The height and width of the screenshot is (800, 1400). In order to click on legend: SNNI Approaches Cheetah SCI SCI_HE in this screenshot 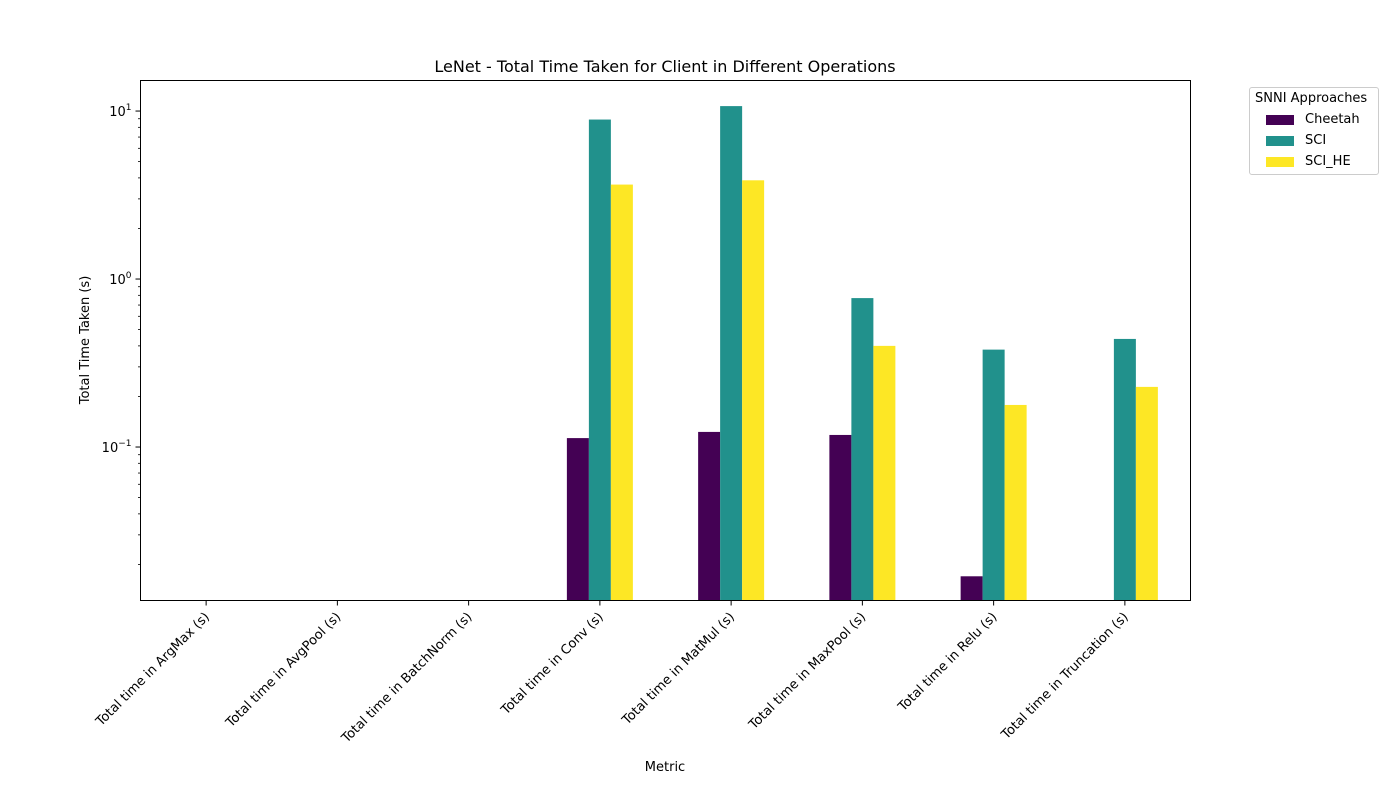, I will do `click(1314, 131)`.